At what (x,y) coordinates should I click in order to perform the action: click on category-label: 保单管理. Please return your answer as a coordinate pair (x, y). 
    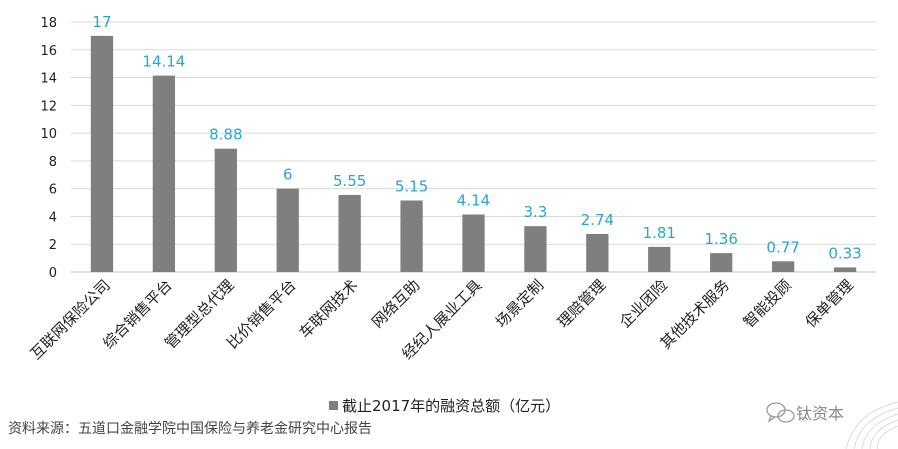
    Looking at the image, I should click on (829, 303).